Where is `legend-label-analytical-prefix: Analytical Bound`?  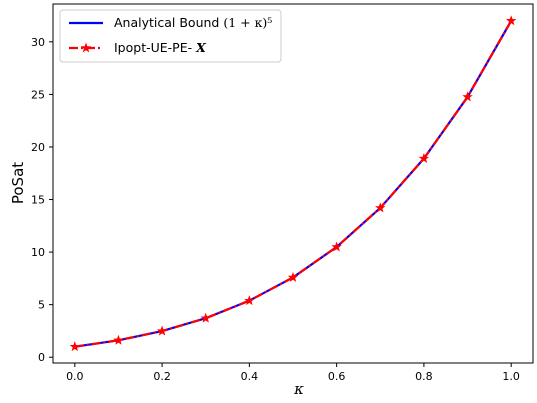
legend-label-analytical-prefix: Analytical Bound is located at coordinates (168, 22).